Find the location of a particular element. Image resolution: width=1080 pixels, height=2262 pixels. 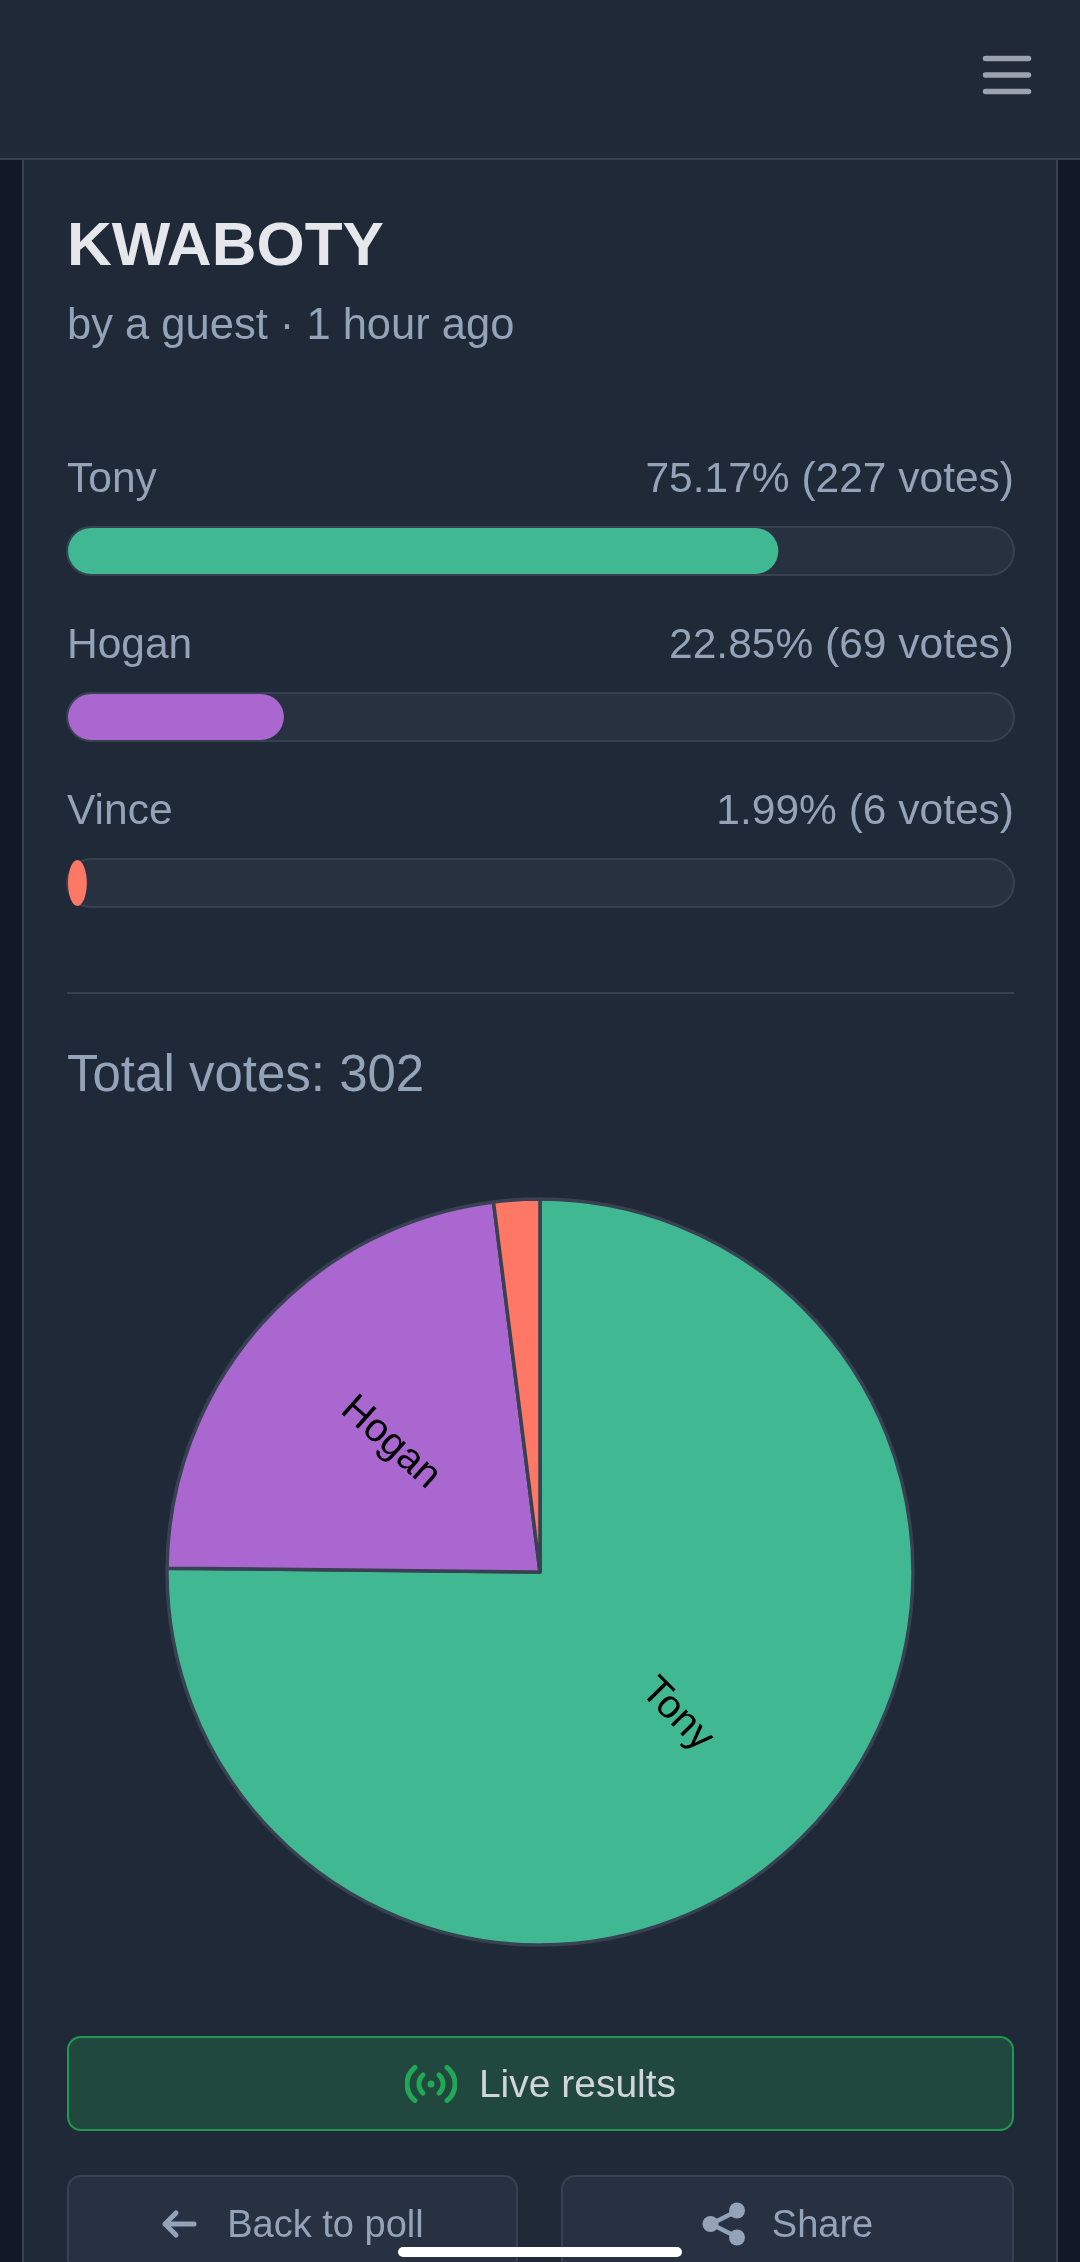

y-tick-label: Hogan is located at coordinates (130, 643).